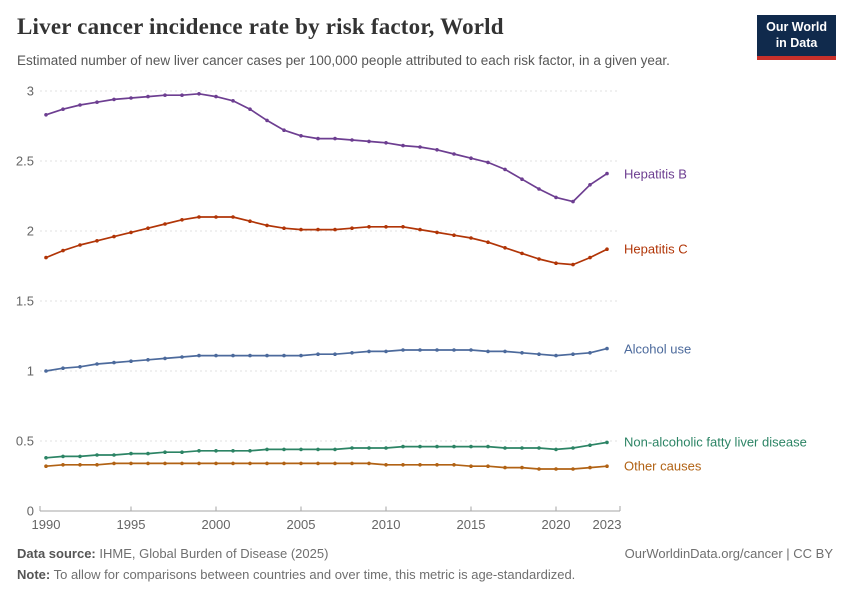  I want to click on series-label-alcohol-use: Alcohol use, so click(658, 349).